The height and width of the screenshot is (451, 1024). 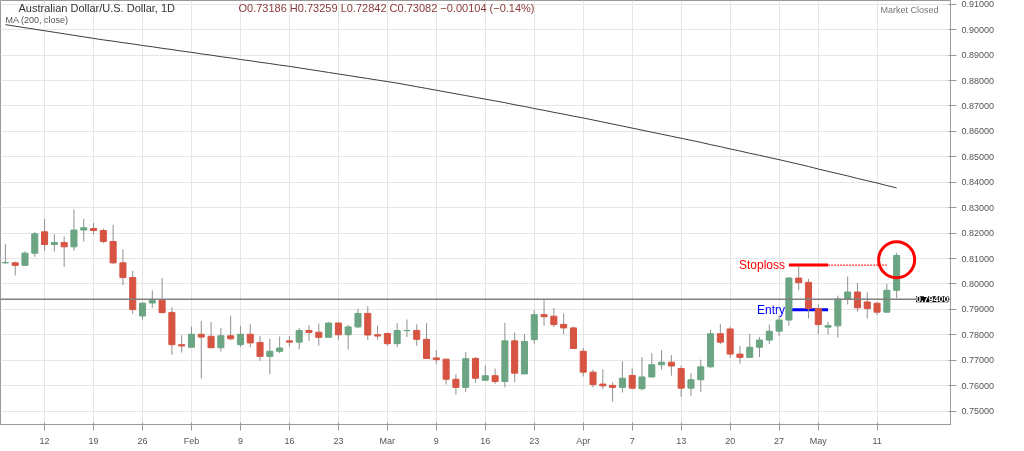 I want to click on x-tick-label: Mar, so click(x=387, y=440).